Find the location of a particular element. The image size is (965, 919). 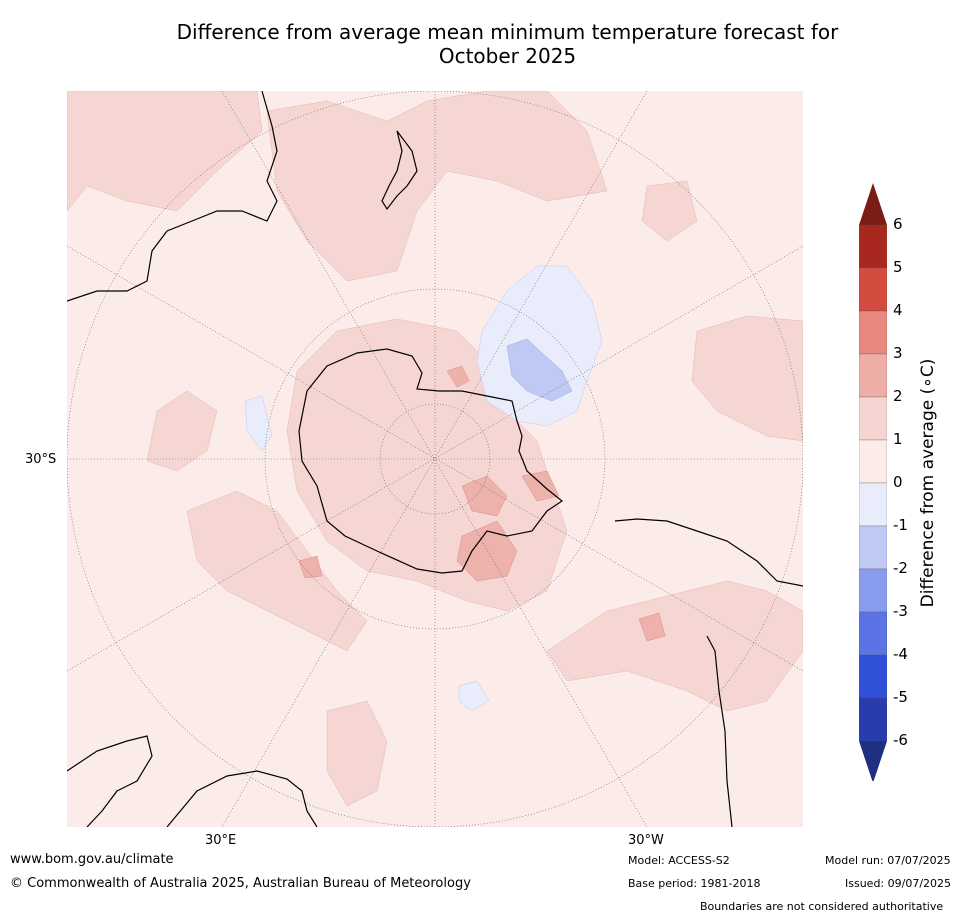

anomaly-region-east-mid is located at coordinates (747, 378).